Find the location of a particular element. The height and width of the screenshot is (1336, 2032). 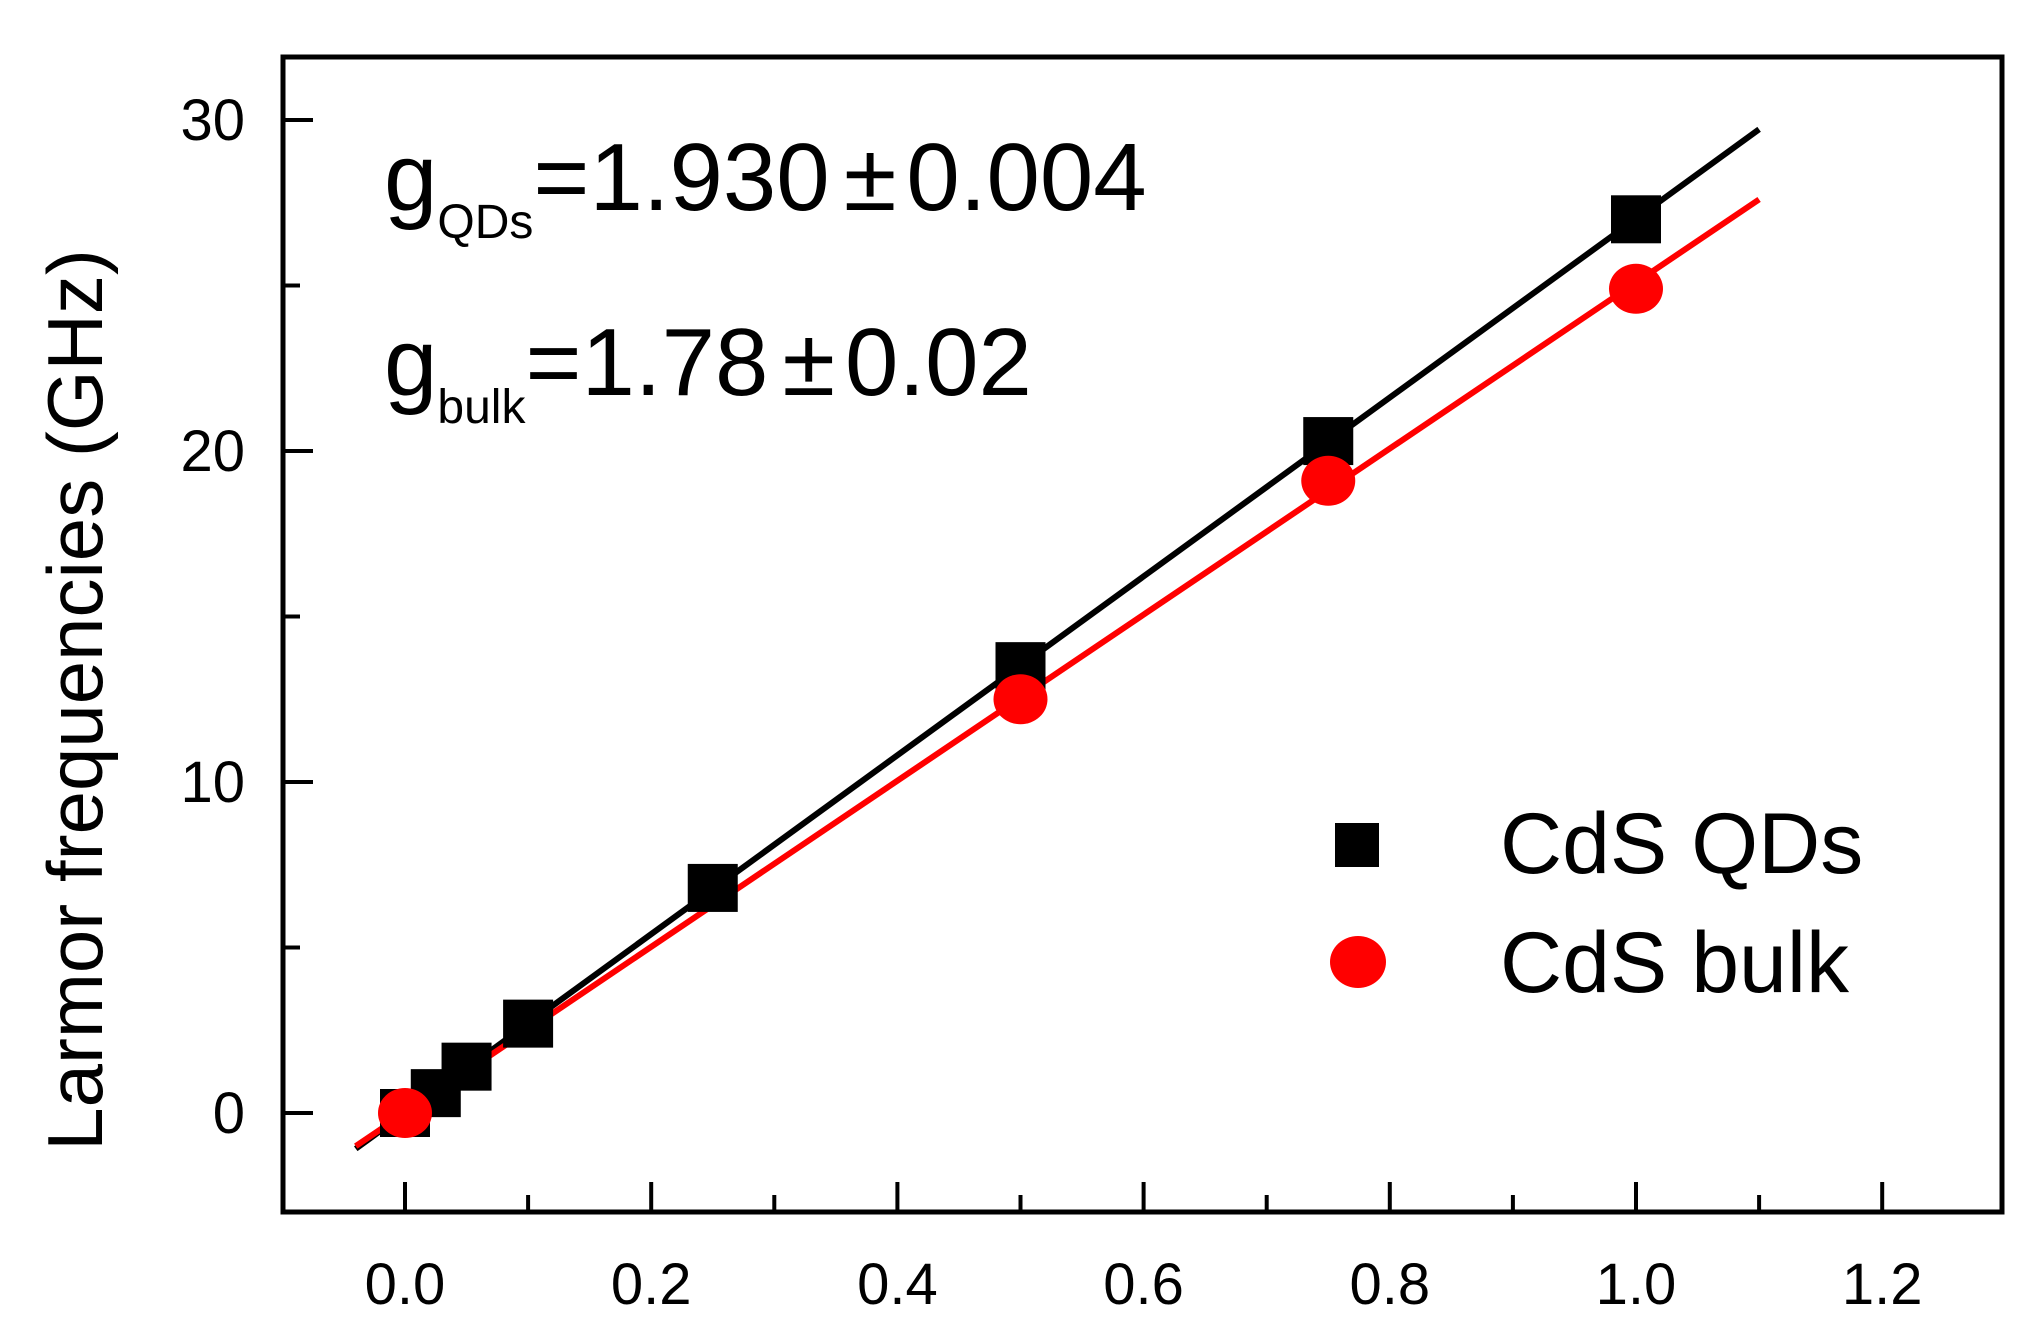

annotation-g-bulk-pm: ± is located at coordinates (808, 362).